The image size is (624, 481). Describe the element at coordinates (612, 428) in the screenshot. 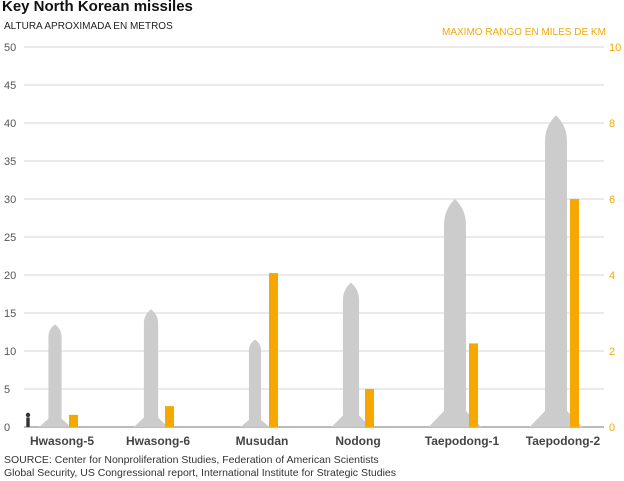

I see `right-tick-label: 0` at that location.